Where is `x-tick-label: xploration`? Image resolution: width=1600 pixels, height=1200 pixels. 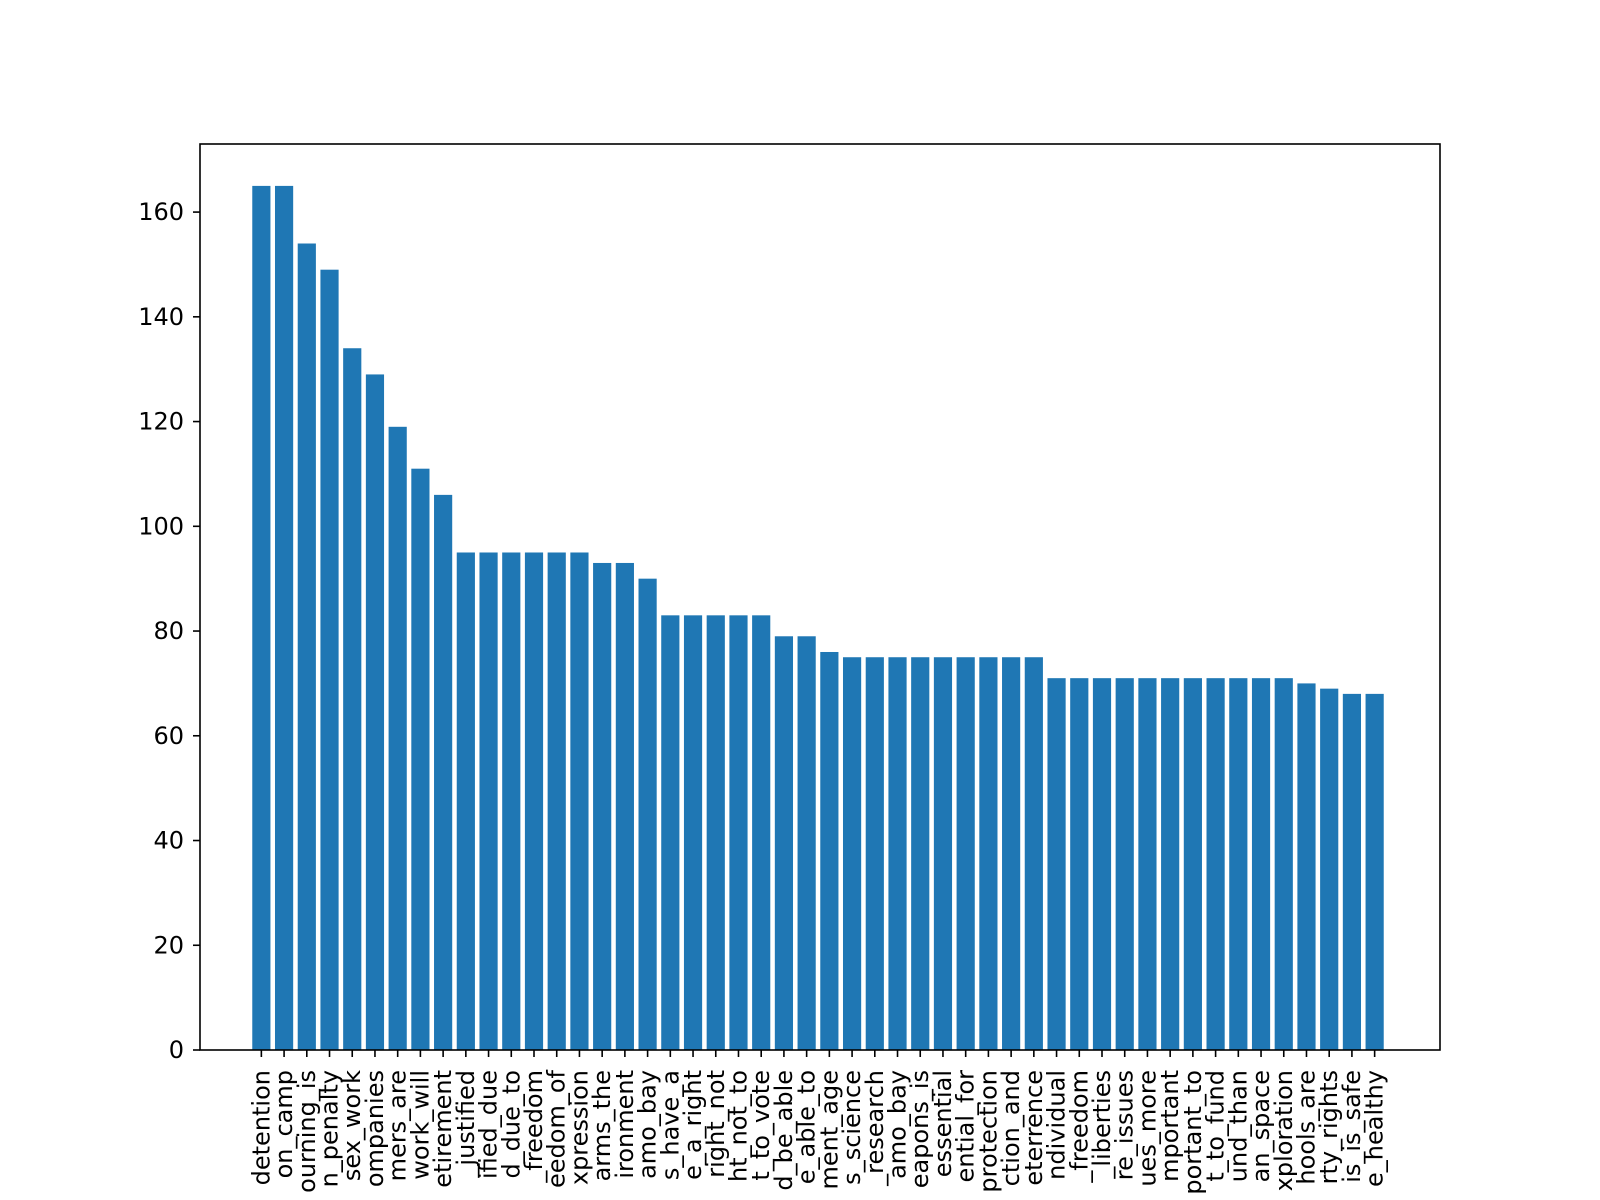
x-tick-label: xploration is located at coordinates (1284, 1130).